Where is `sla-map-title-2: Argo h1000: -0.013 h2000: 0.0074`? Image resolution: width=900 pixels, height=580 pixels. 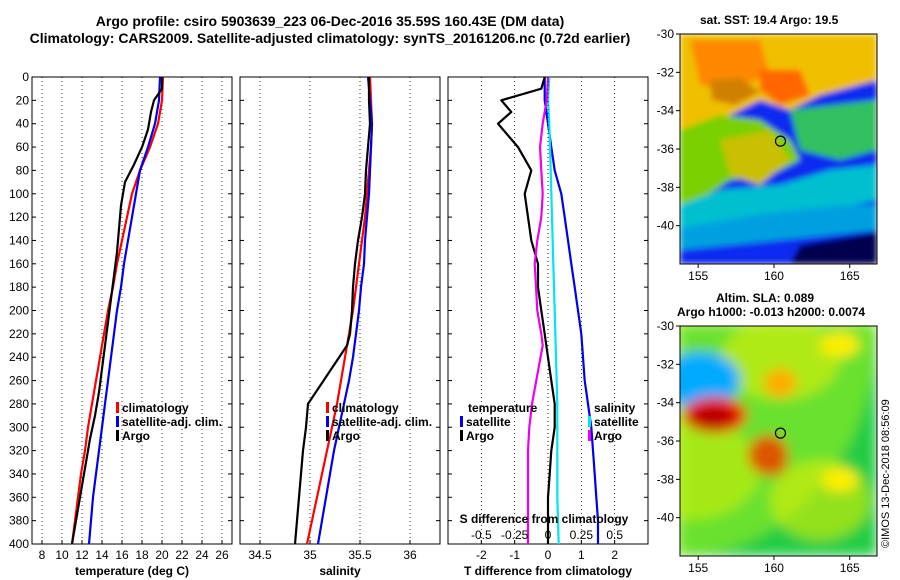
sla-map-title-2: Argo h1000: -0.013 h2000: 0.0074 is located at coordinates (771, 312).